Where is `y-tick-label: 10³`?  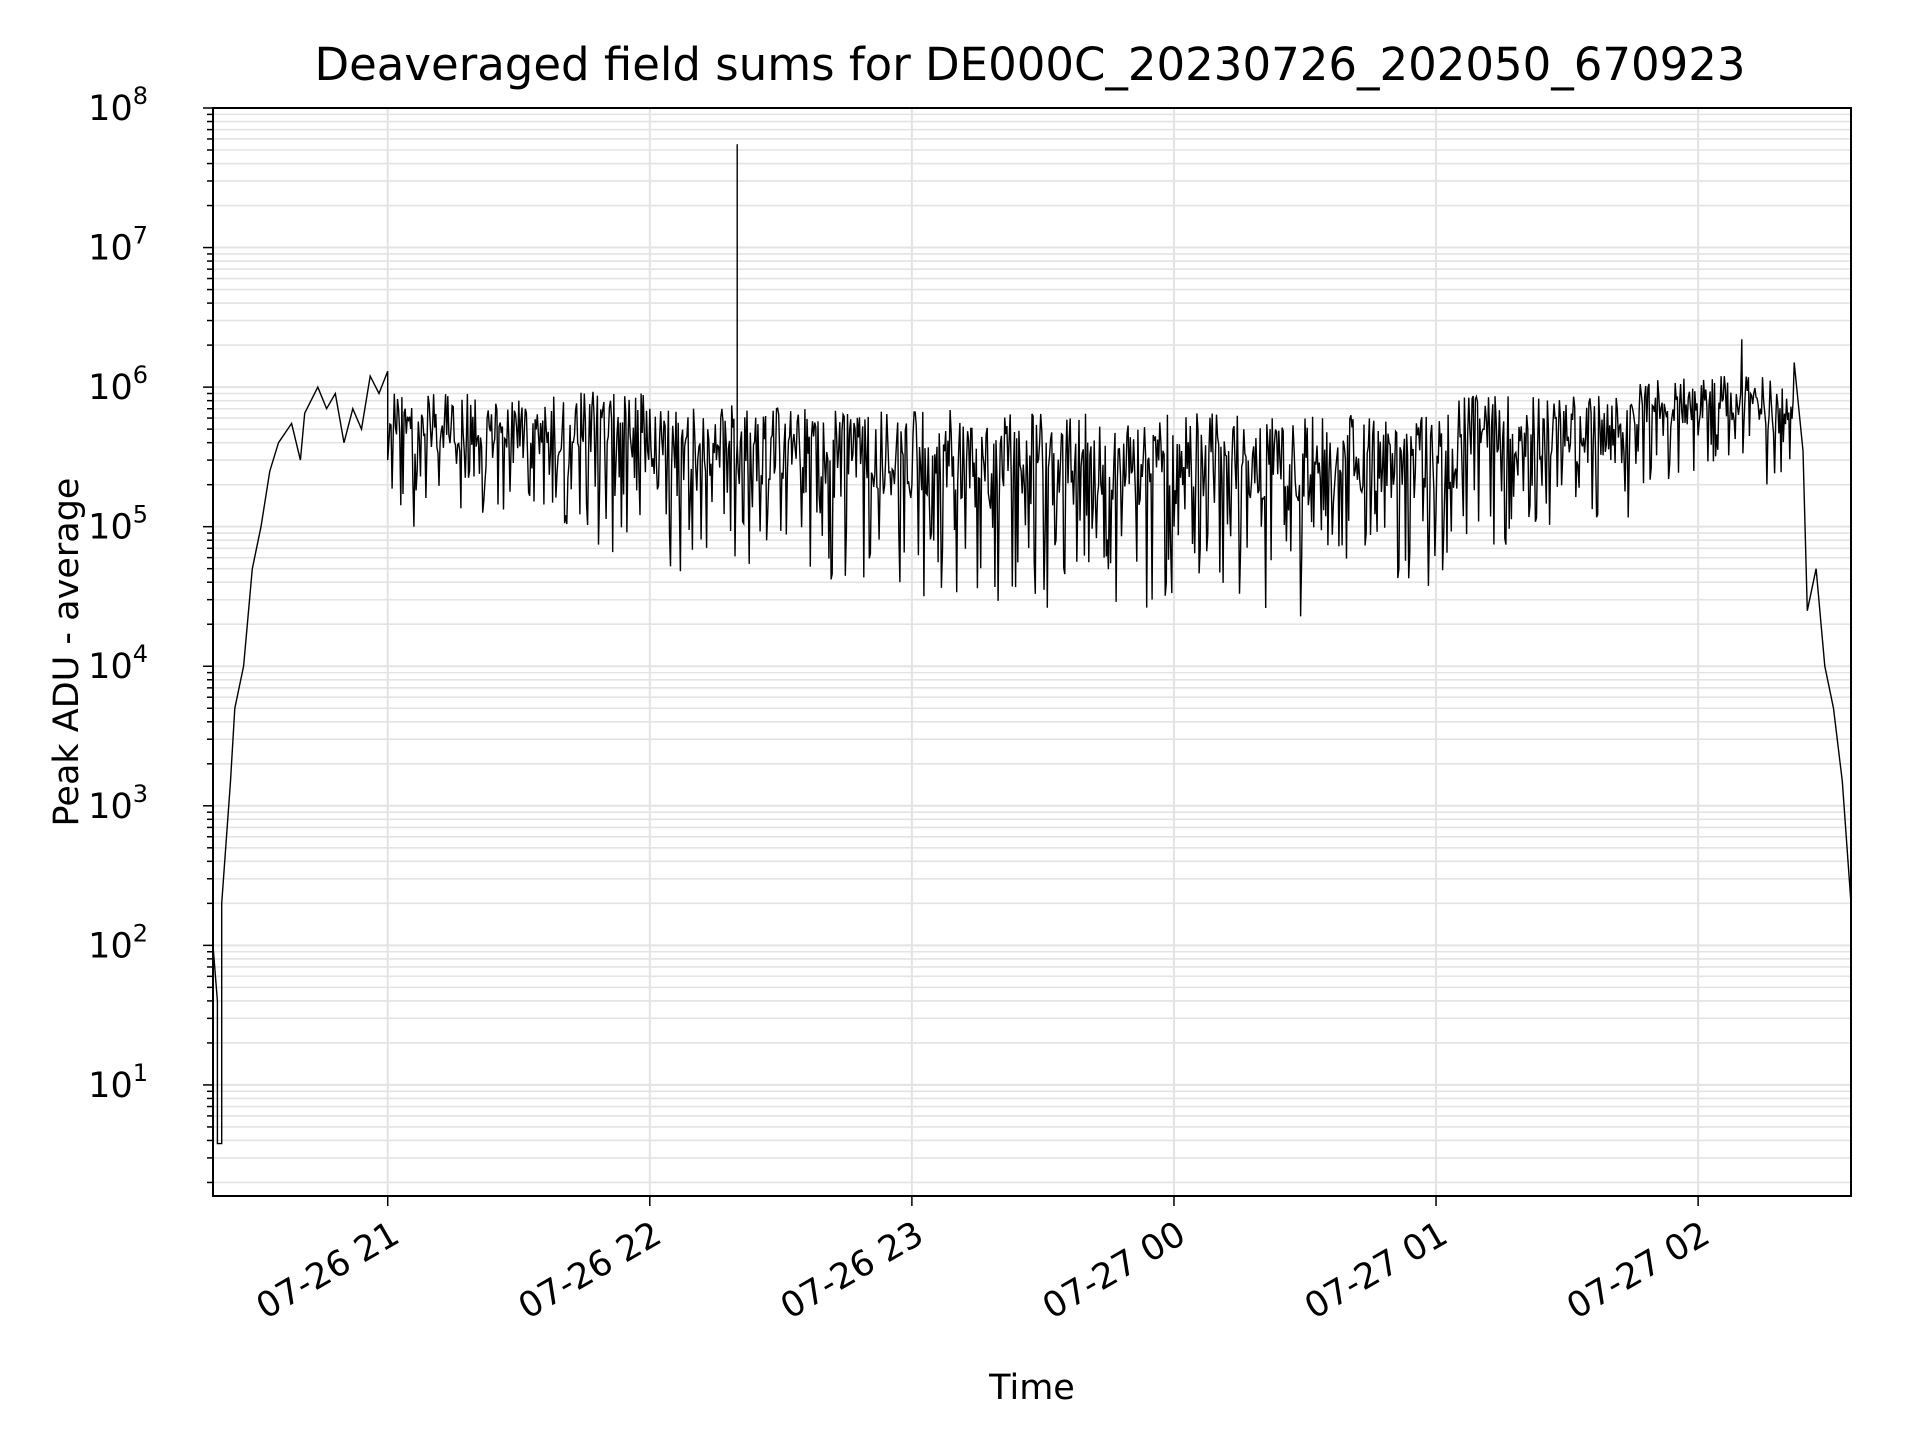
y-tick-label: 10³ is located at coordinates (118, 803).